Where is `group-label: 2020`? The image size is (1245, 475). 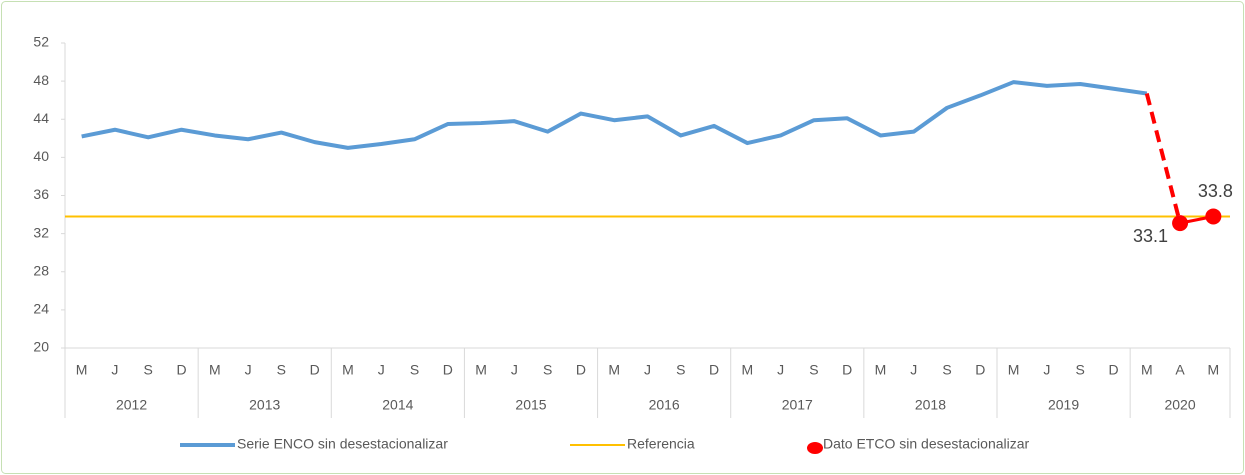
group-label: 2020 is located at coordinates (1179, 405).